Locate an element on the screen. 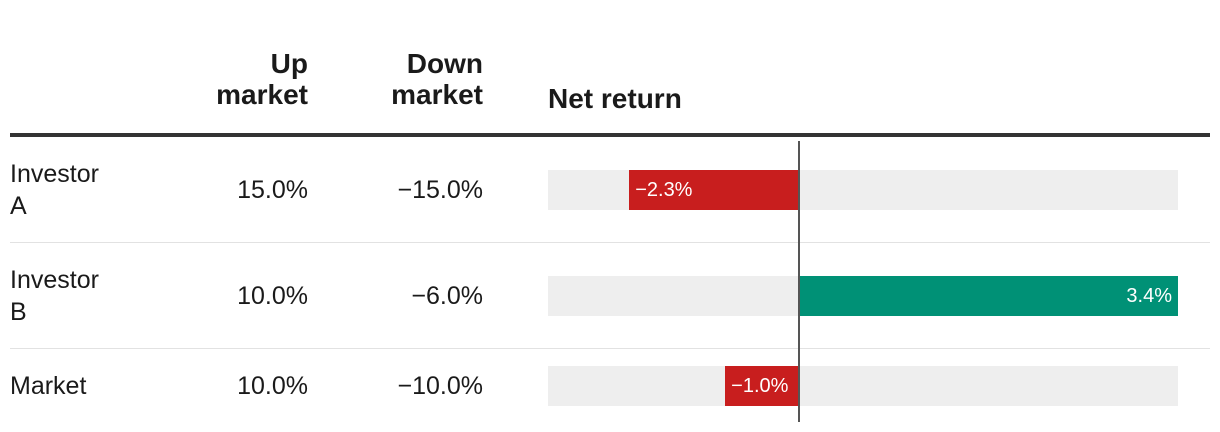 The height and width of the screenshot is (432, 1220). net-return-label: −1.0% is located at coordinates (760, 386).